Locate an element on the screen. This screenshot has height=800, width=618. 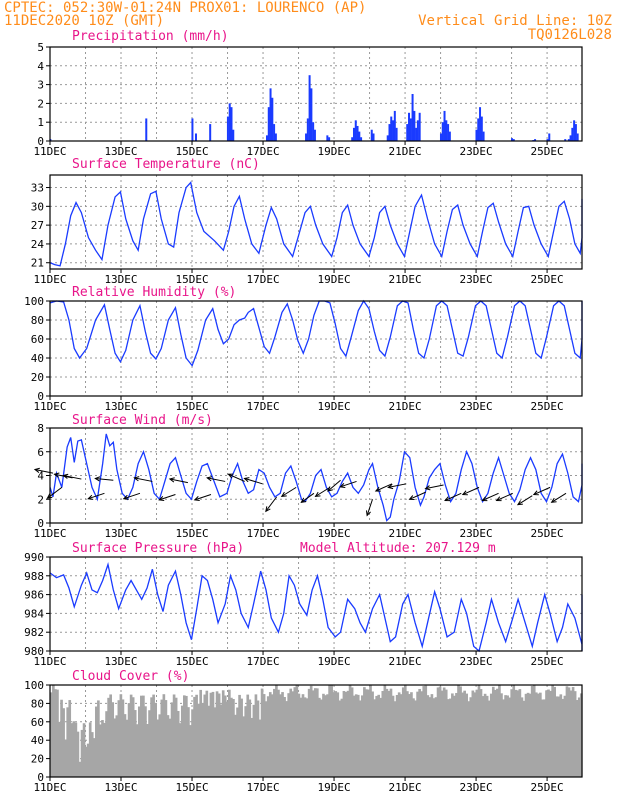
panel-title-precipitation: Precipitation (mm/h) is located at coordinates (150, 36).